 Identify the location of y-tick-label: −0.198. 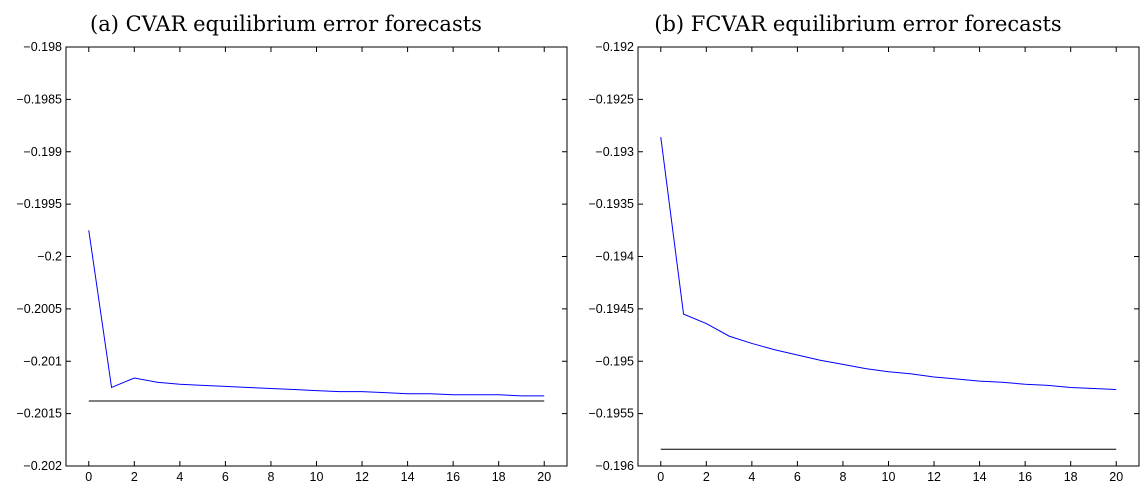
(42, 47).